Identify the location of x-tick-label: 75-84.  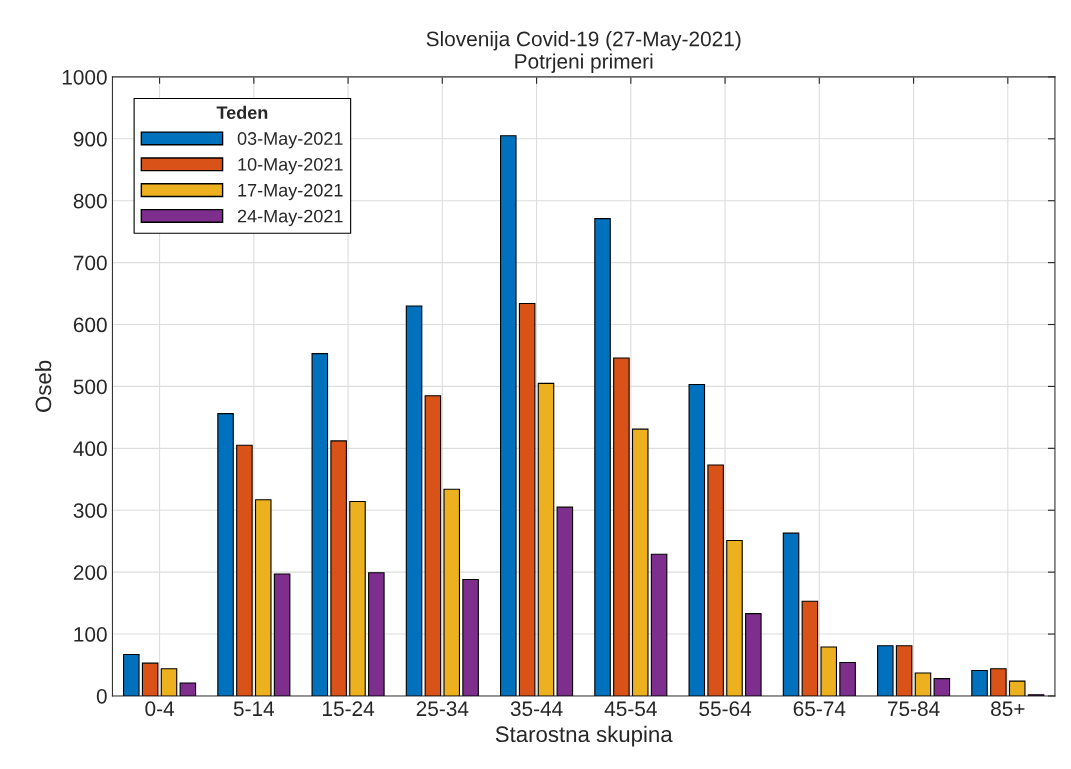
(913, 709).